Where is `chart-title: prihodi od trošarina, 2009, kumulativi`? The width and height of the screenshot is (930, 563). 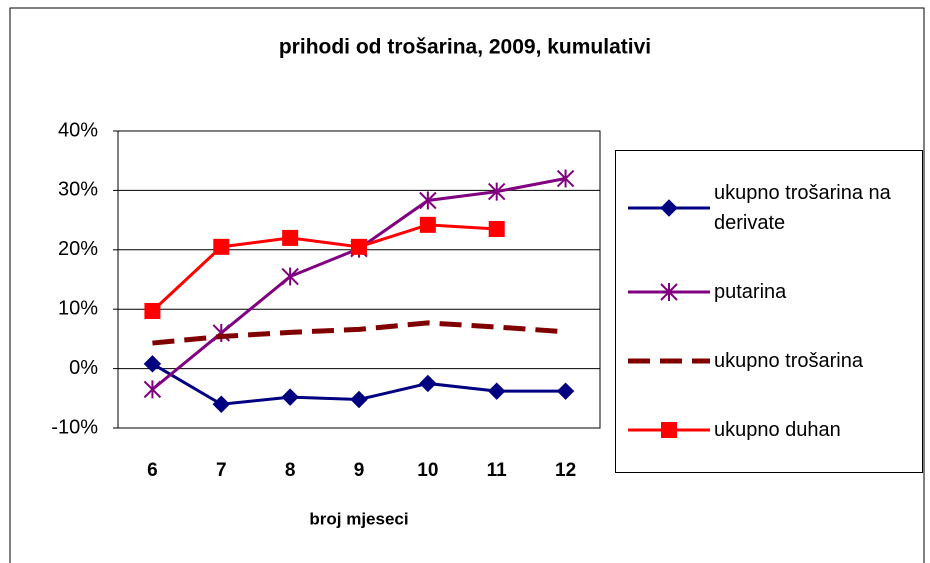
chart-title: prihodi od trošarina, 2009, kumulativi is located at coordinates (465, 47).